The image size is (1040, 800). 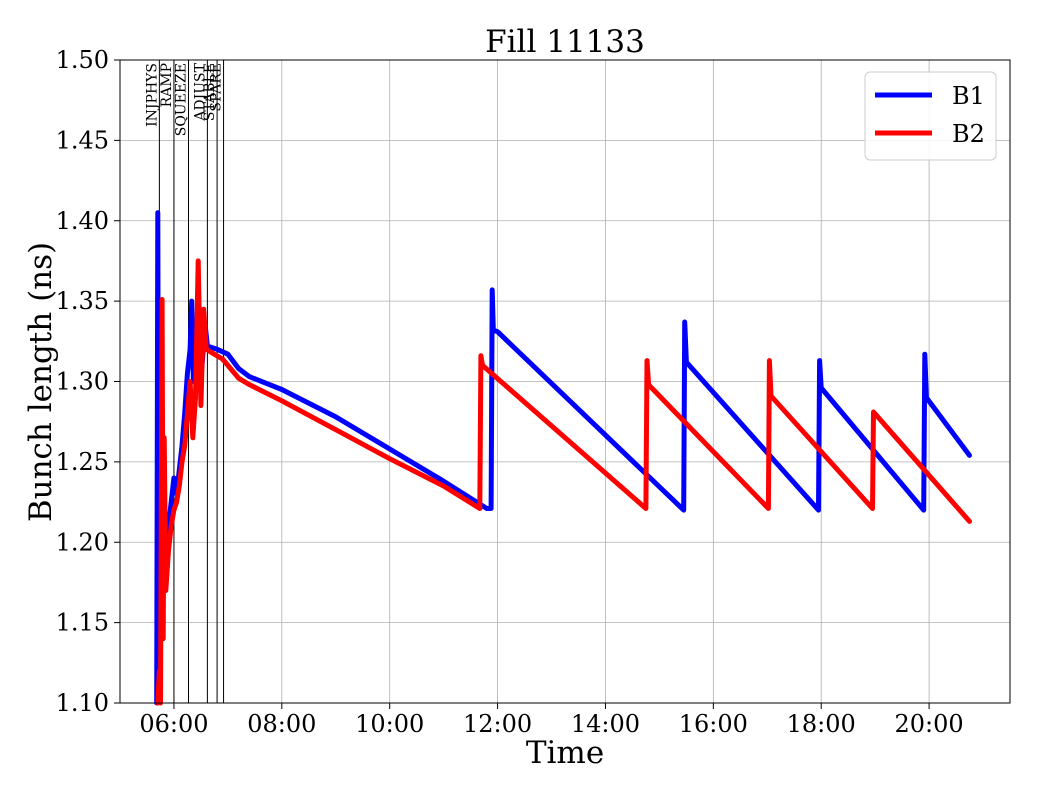 I want to click on y-tick-label: 1.25, so click(x=82, y=462).